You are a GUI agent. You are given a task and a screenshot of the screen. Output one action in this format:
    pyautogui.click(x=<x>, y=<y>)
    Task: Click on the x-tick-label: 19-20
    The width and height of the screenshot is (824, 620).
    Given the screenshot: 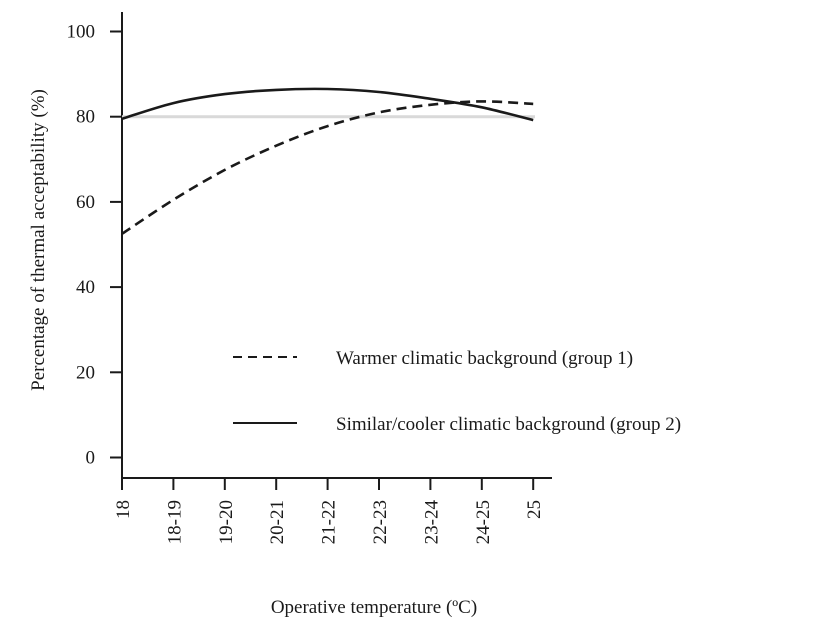 What is the action you would take?
    pyautogui.click(x=226, y=522)
    